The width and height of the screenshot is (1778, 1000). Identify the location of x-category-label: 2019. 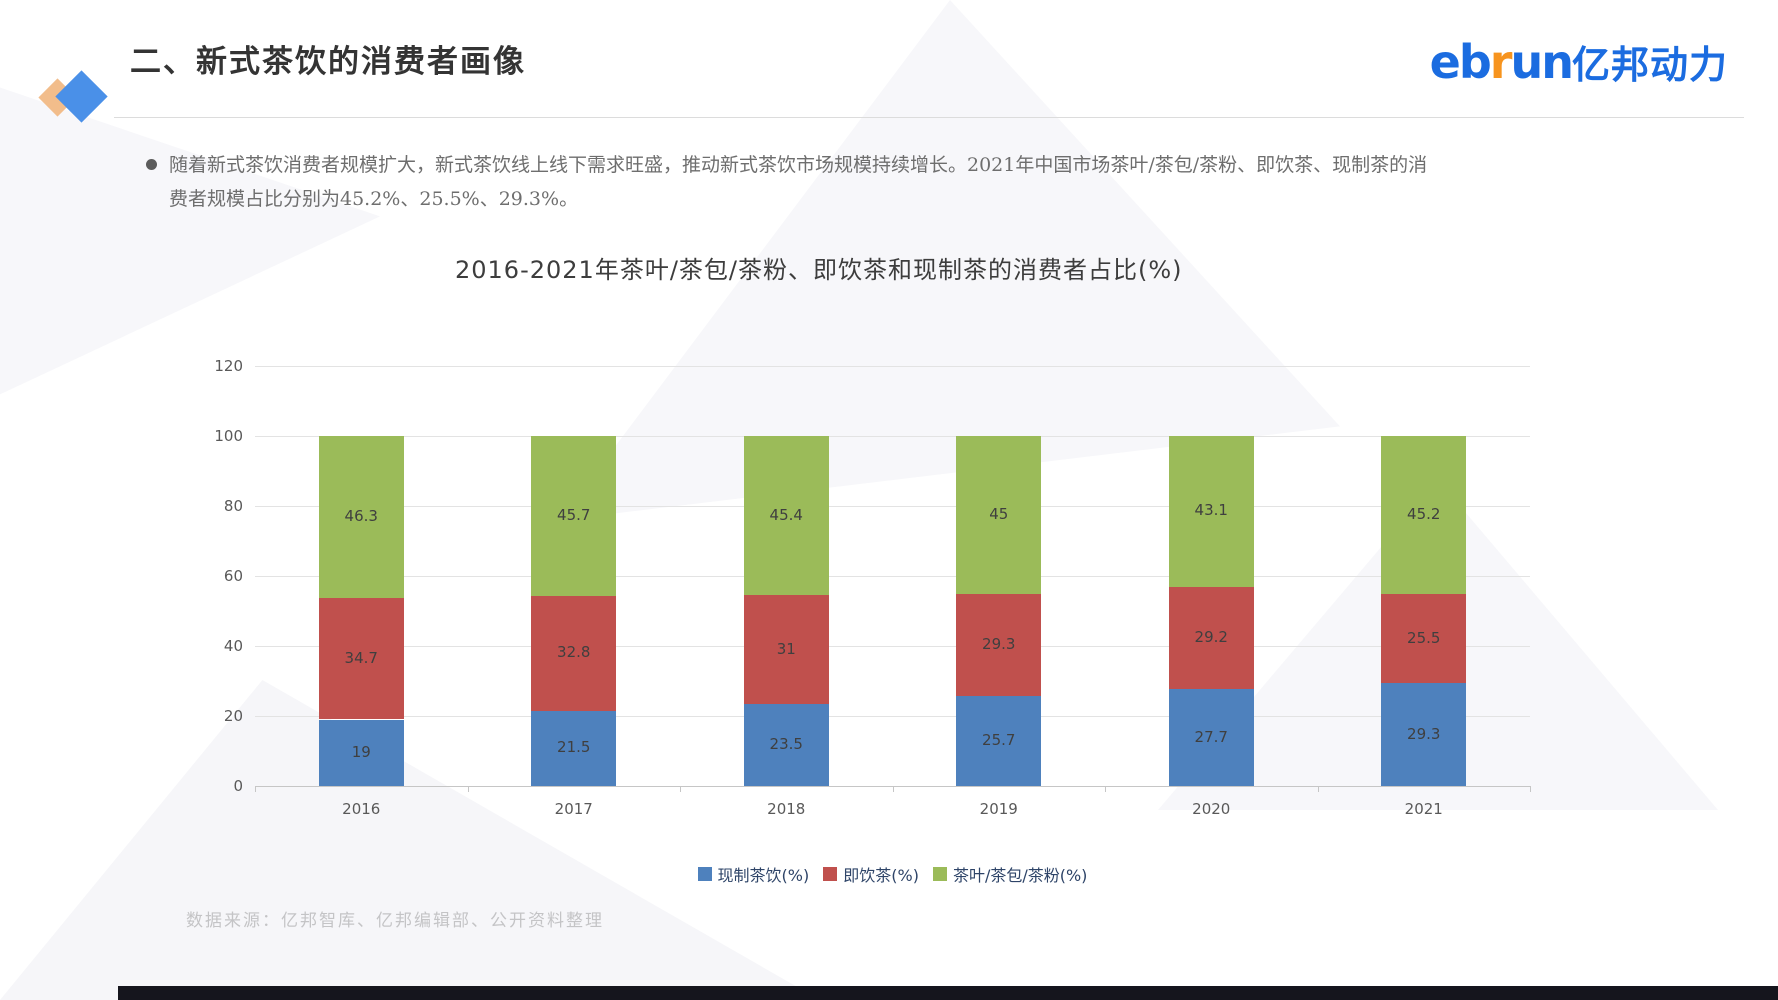
(998, 809).